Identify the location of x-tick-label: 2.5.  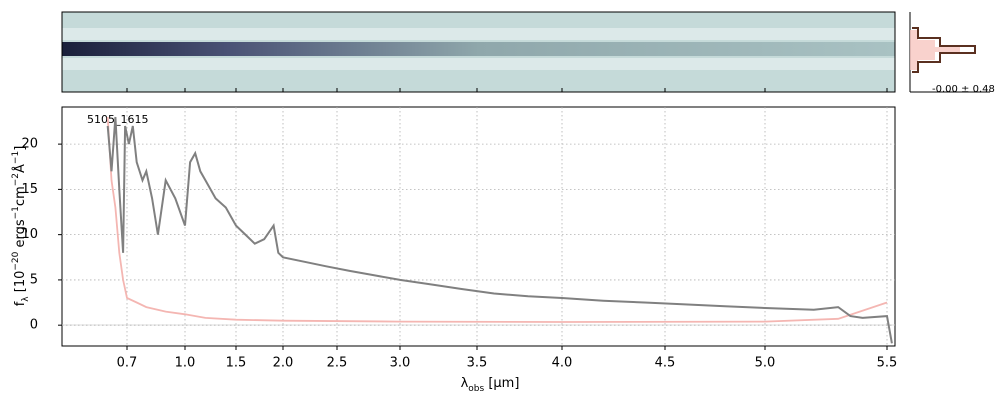
(337, 363).